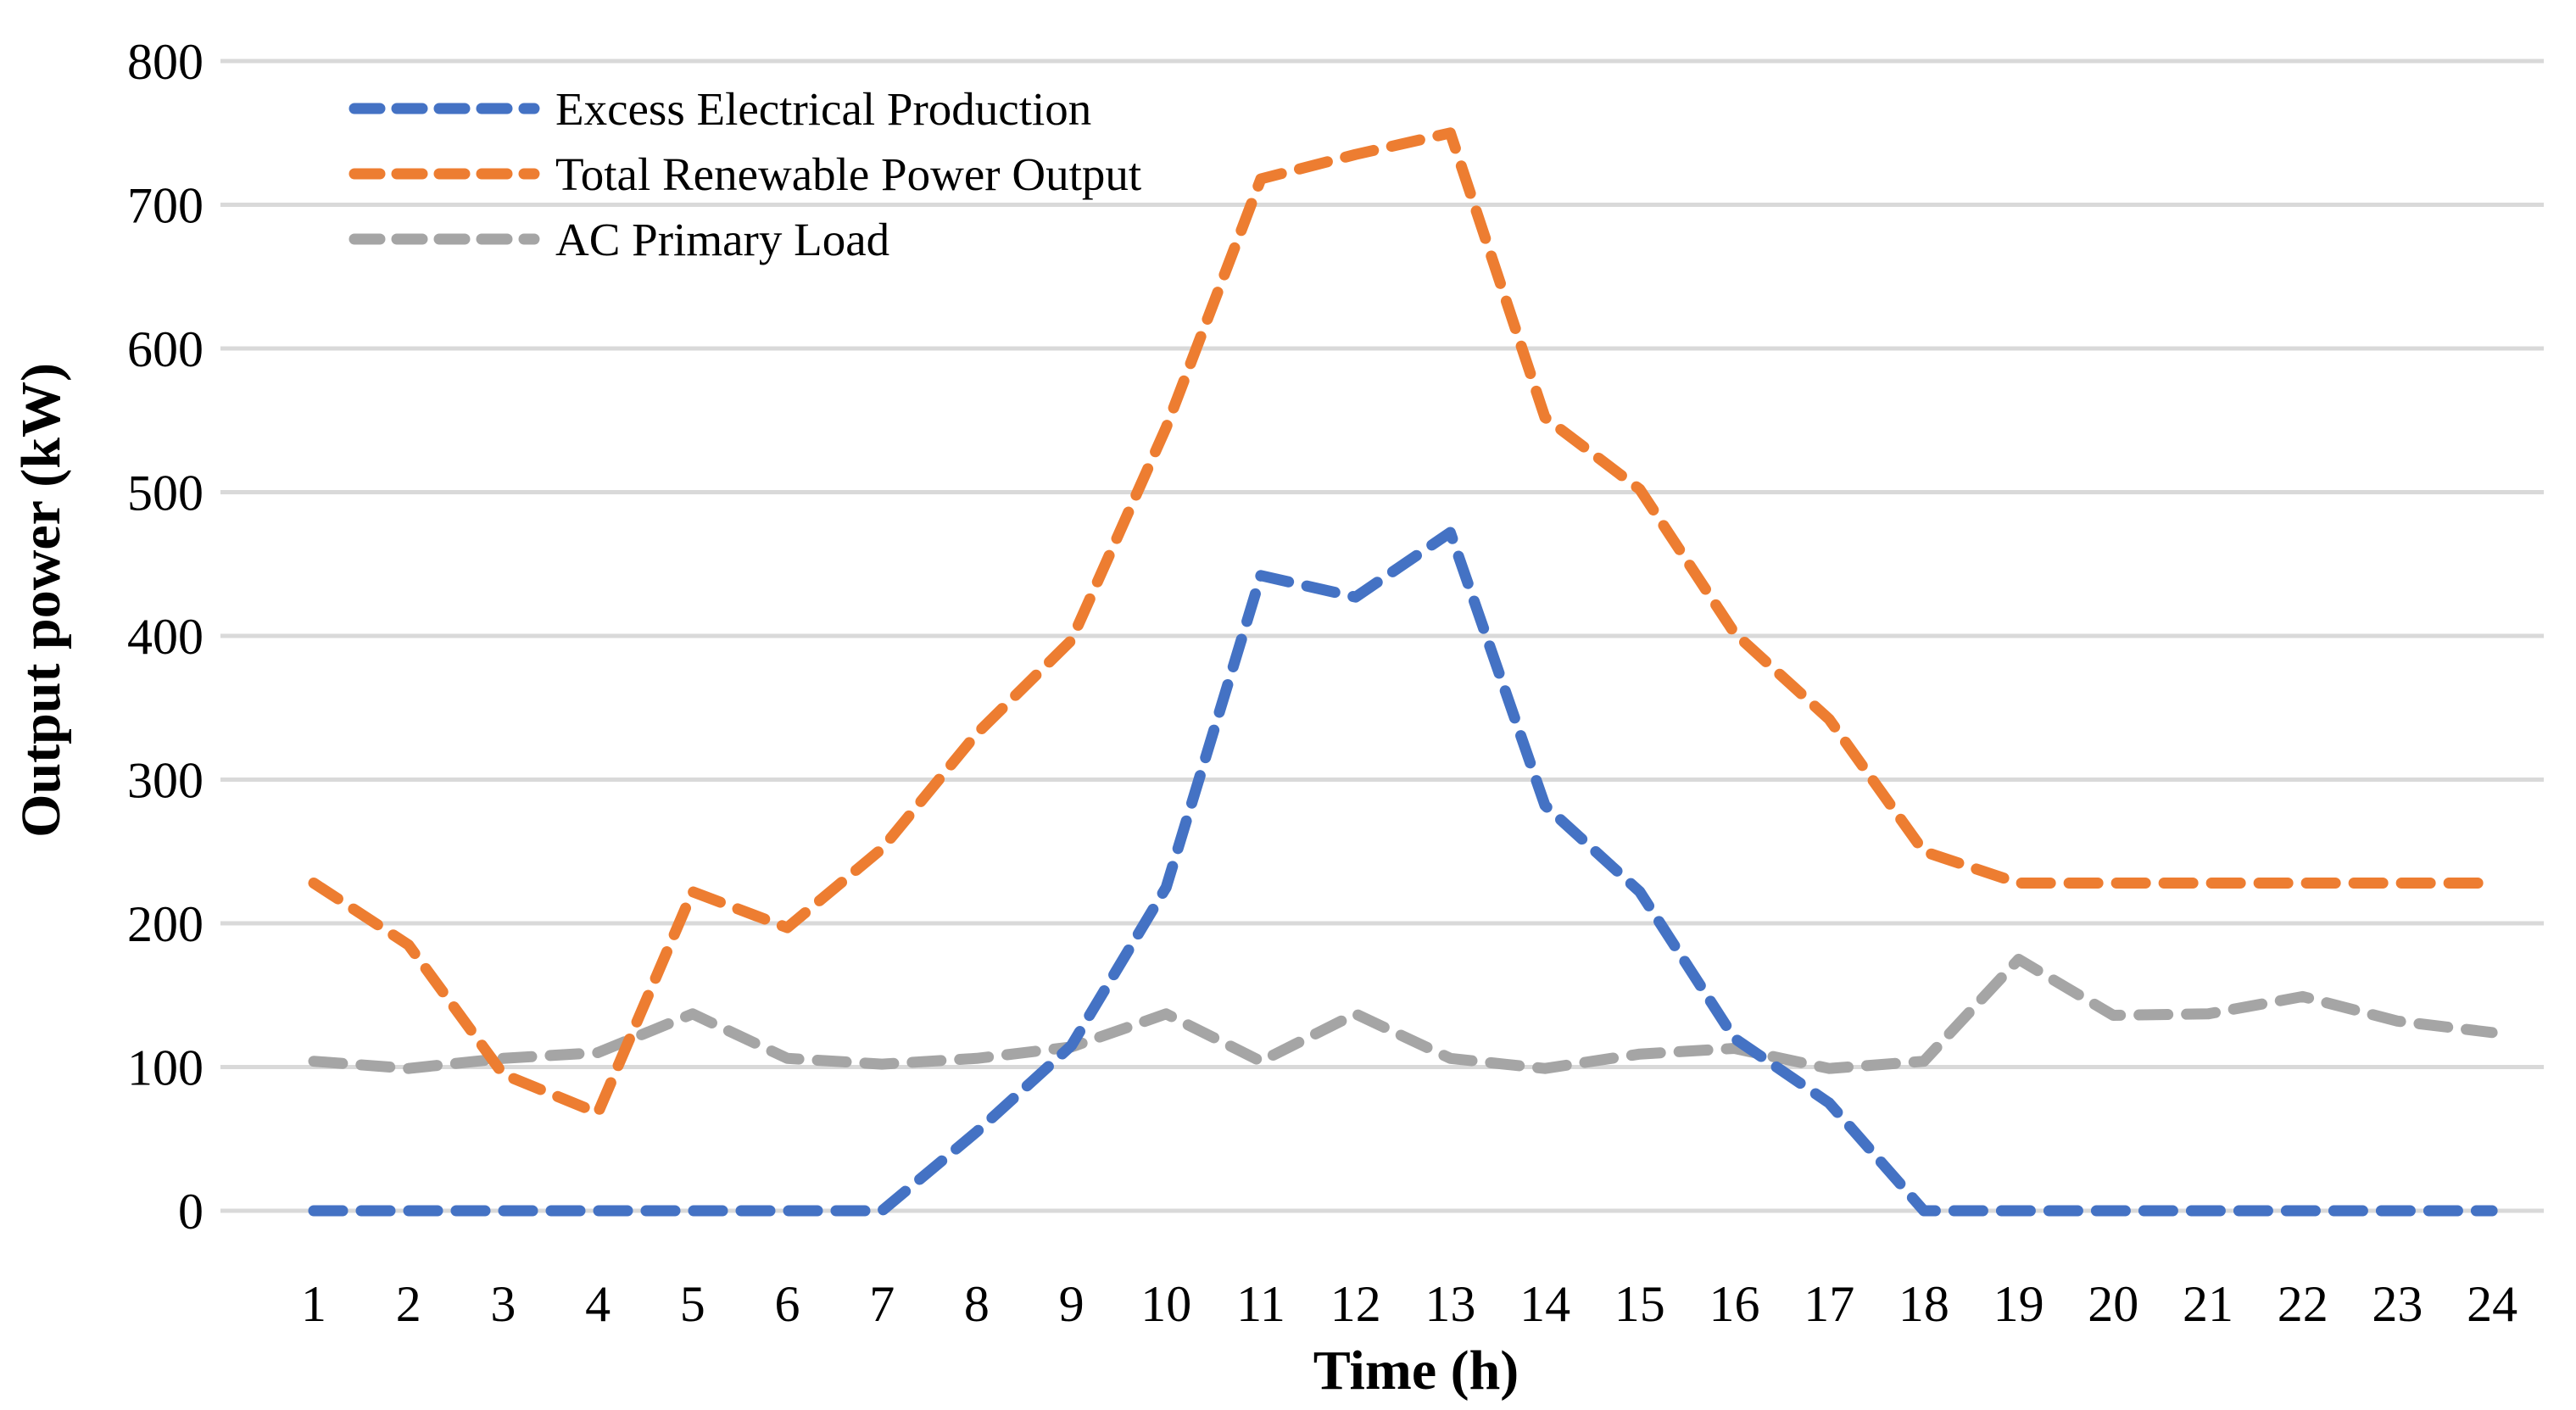 The width and height of the screenshot is (2576, 1410). I want to click on x-tick-label: 20, so click(2113, 1304).